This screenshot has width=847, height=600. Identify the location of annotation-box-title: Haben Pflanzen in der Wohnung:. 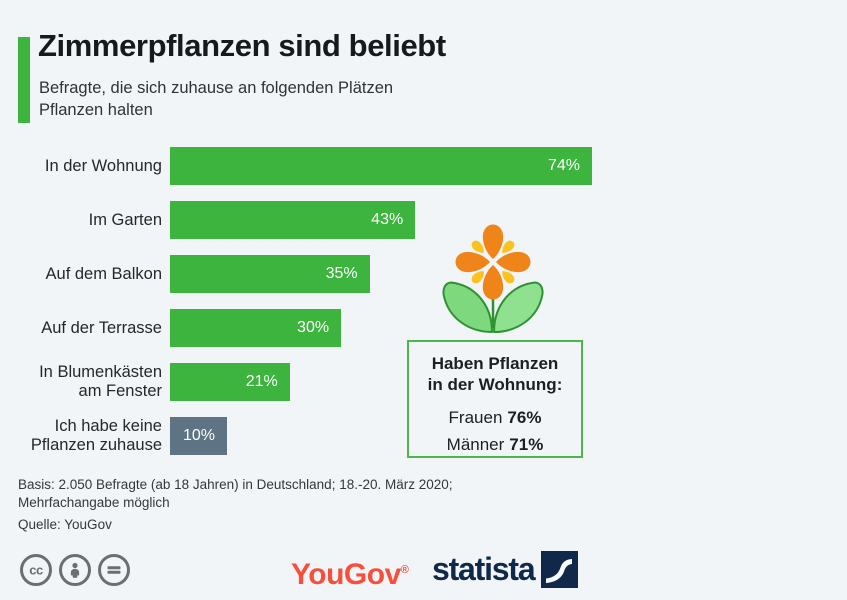
(495, 374).